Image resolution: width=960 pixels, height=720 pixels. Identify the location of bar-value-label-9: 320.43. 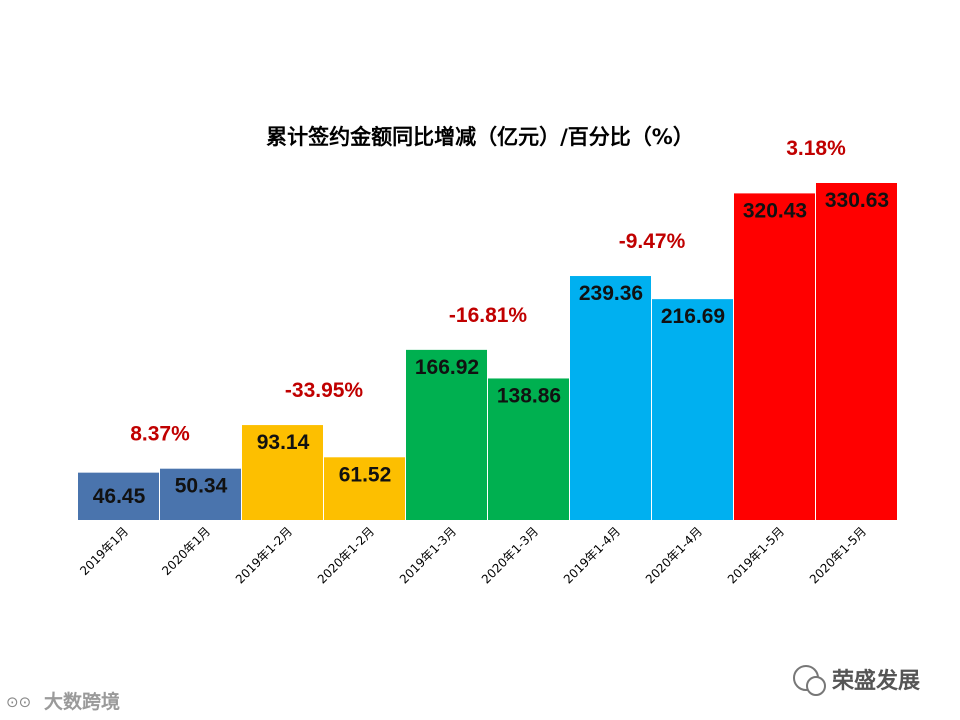
(775, 210).